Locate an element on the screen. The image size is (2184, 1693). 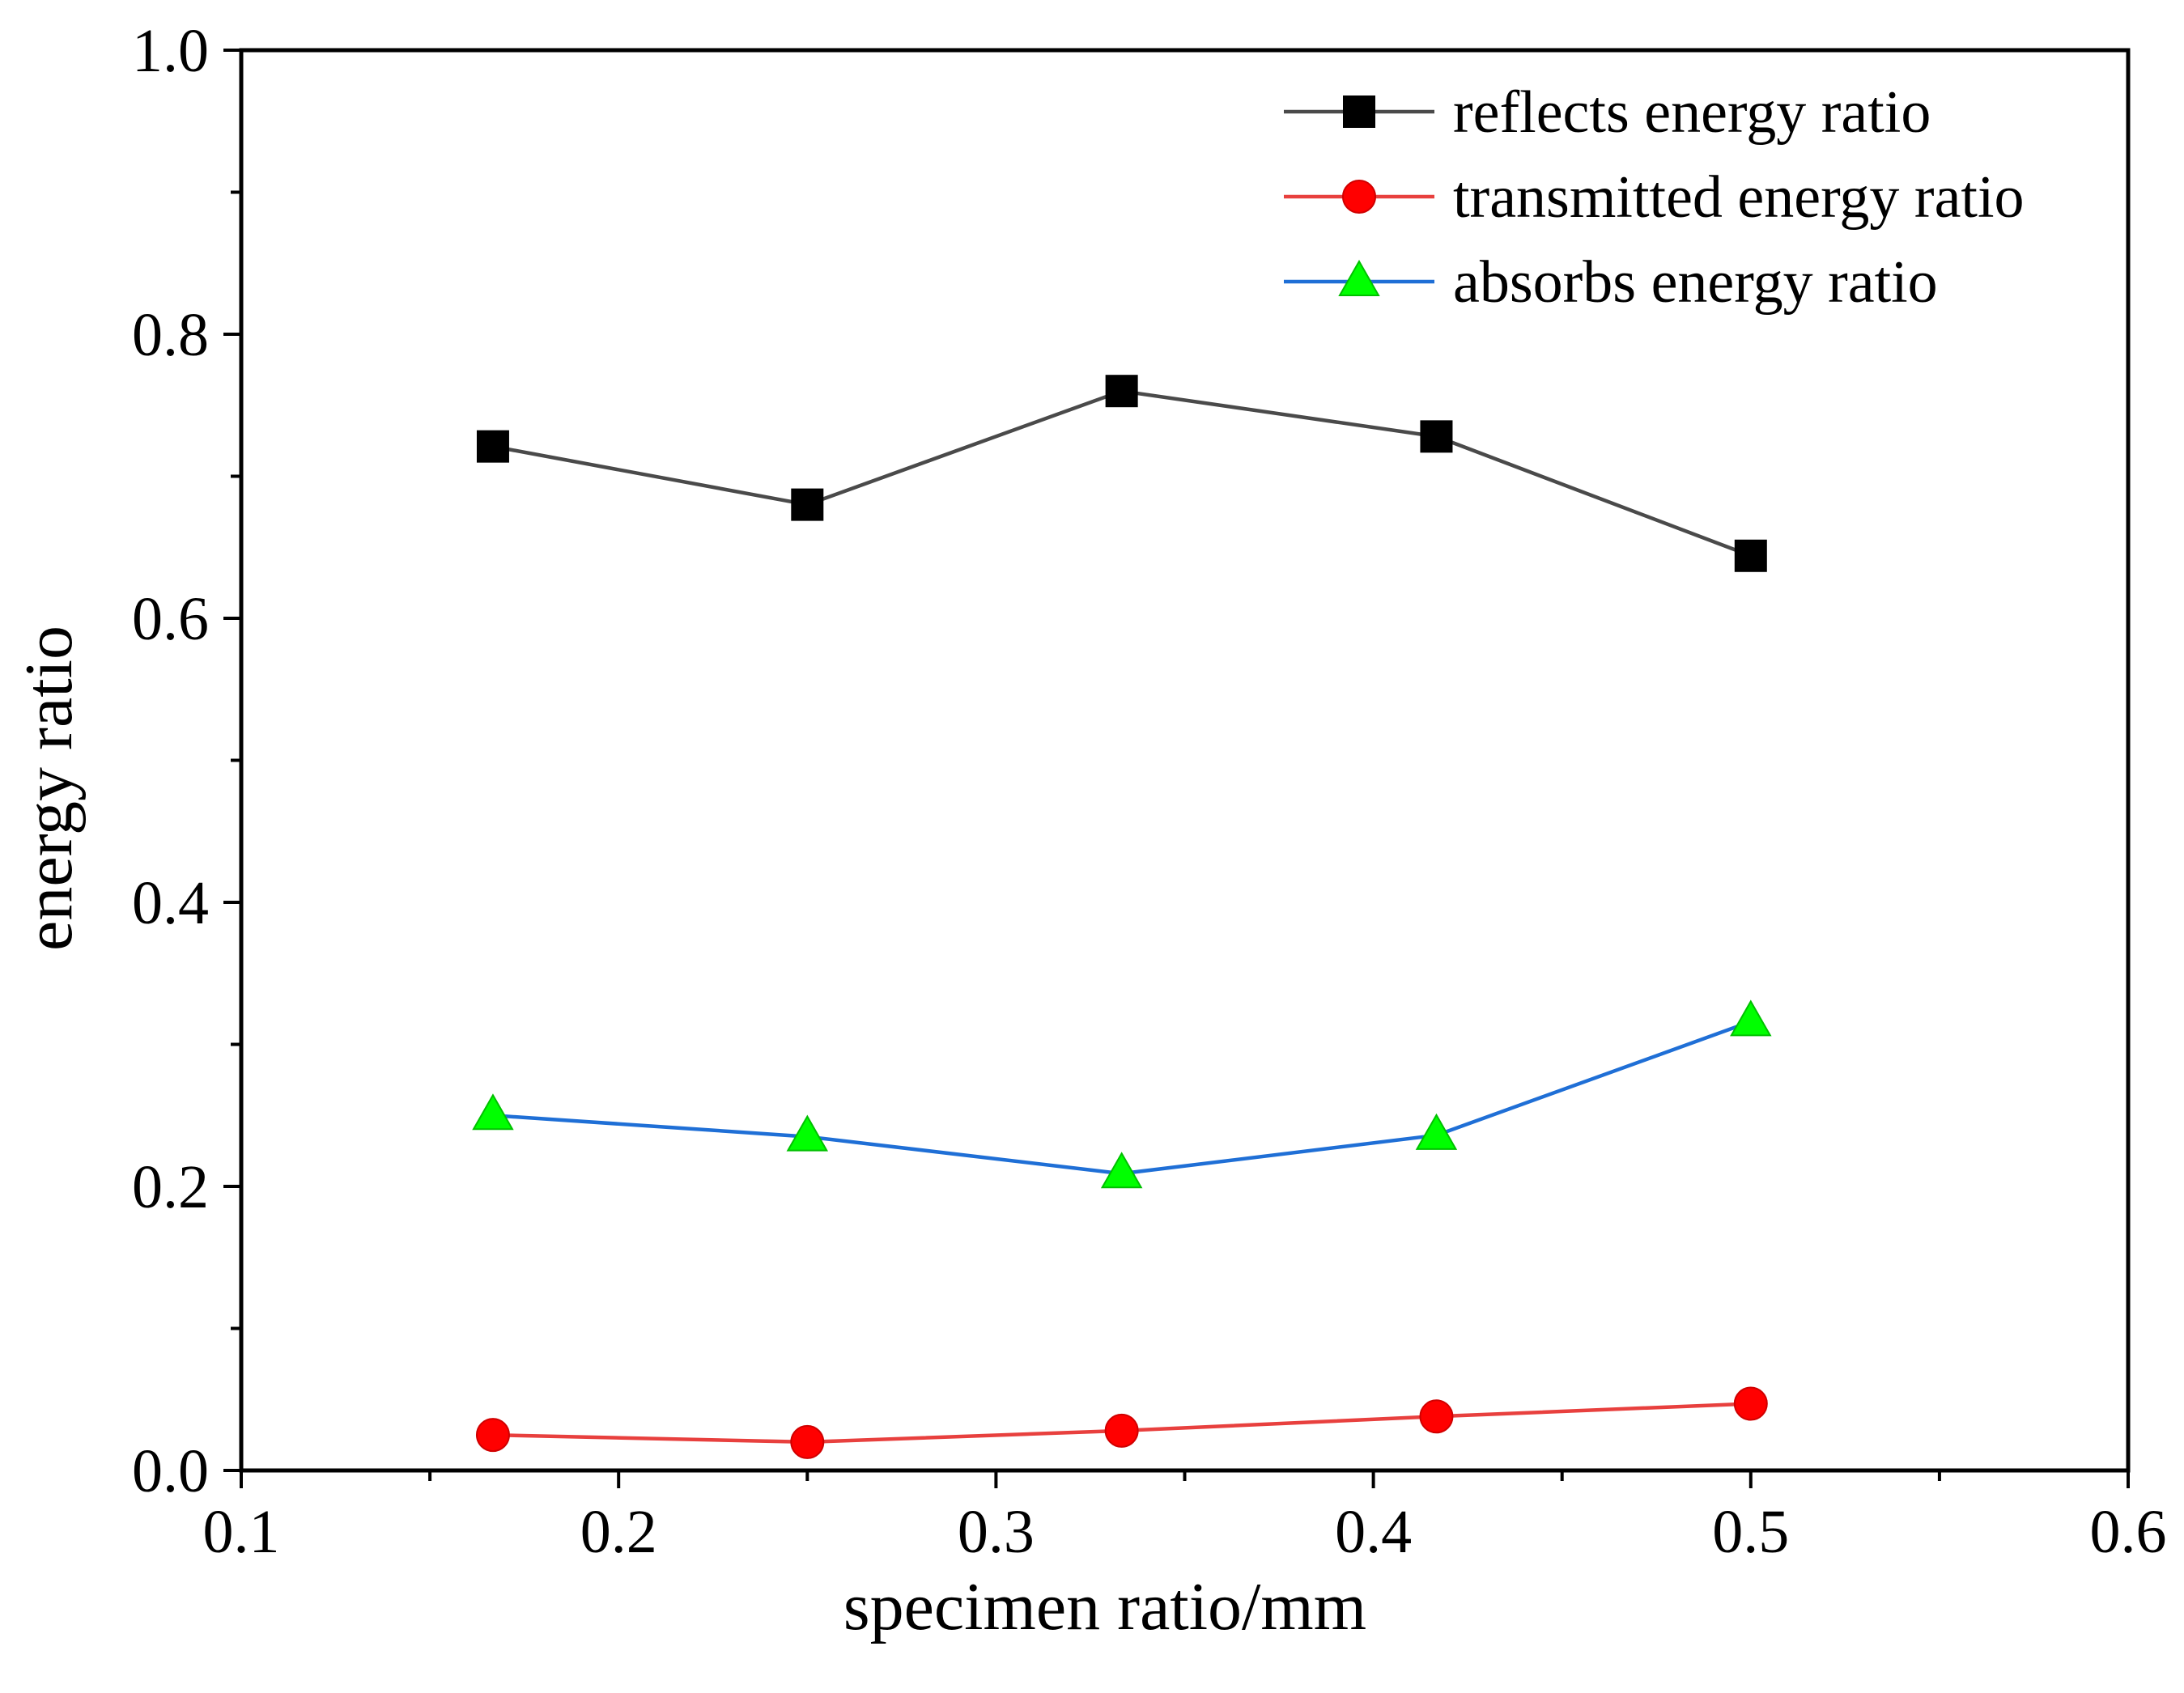
x-tick-label: 0.4 is located at coordinates (1373, 1532).